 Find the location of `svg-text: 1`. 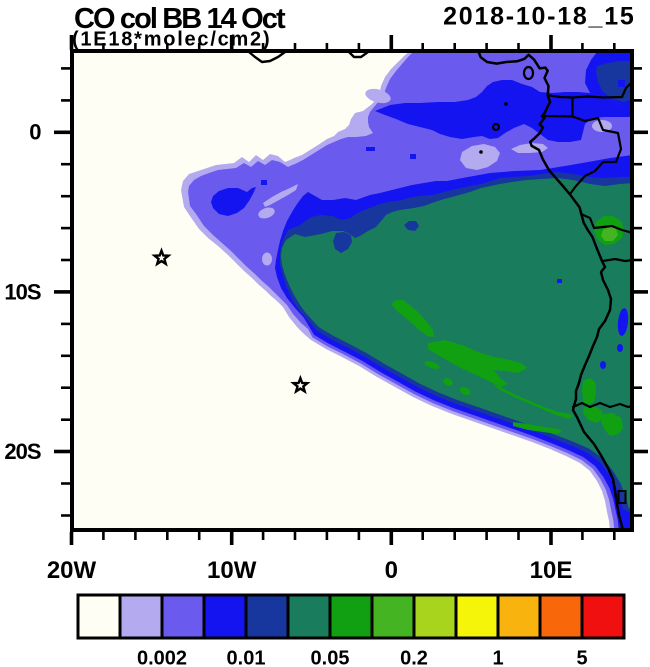

svg-text: 1 is located at coordinates (497, 657).